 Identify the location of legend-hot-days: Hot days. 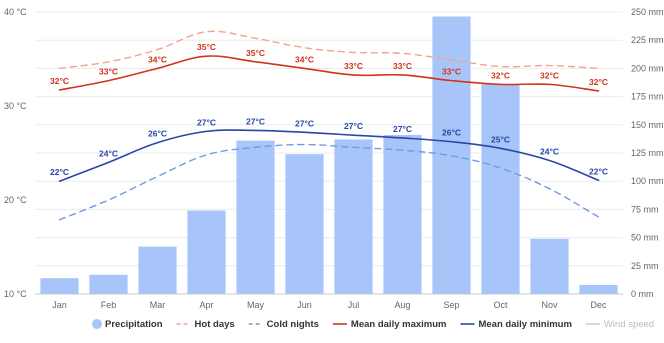
(205, 324).